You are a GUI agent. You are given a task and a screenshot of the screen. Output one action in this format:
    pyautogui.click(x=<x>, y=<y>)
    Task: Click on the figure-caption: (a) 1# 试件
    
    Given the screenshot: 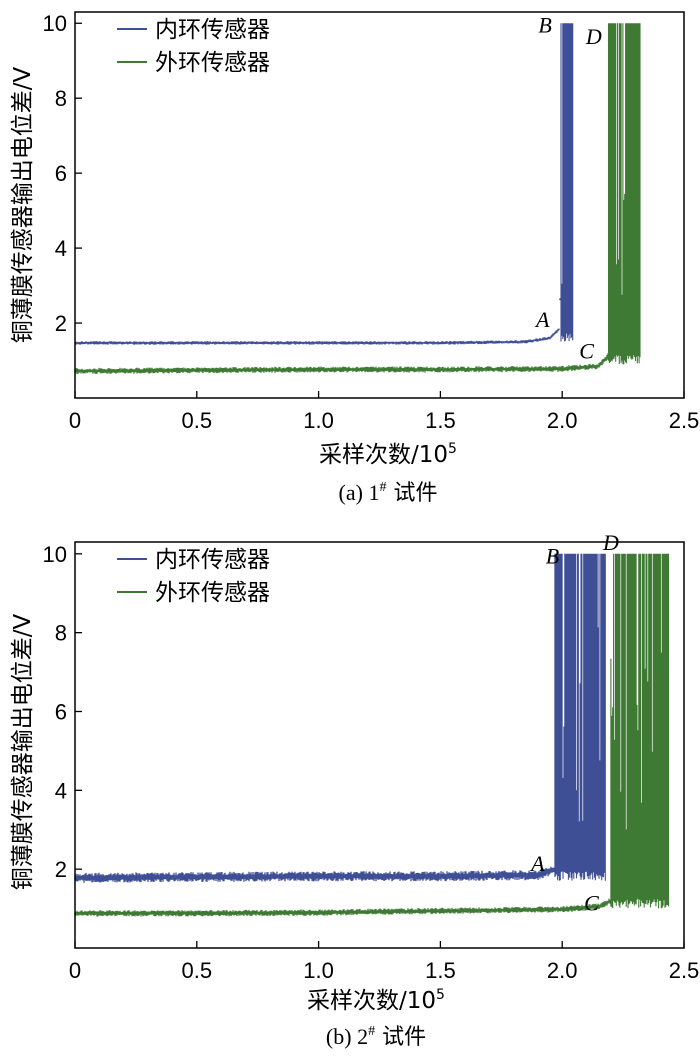 What is the action you would take?
    pyautogui.click(x=388, y=493)
    